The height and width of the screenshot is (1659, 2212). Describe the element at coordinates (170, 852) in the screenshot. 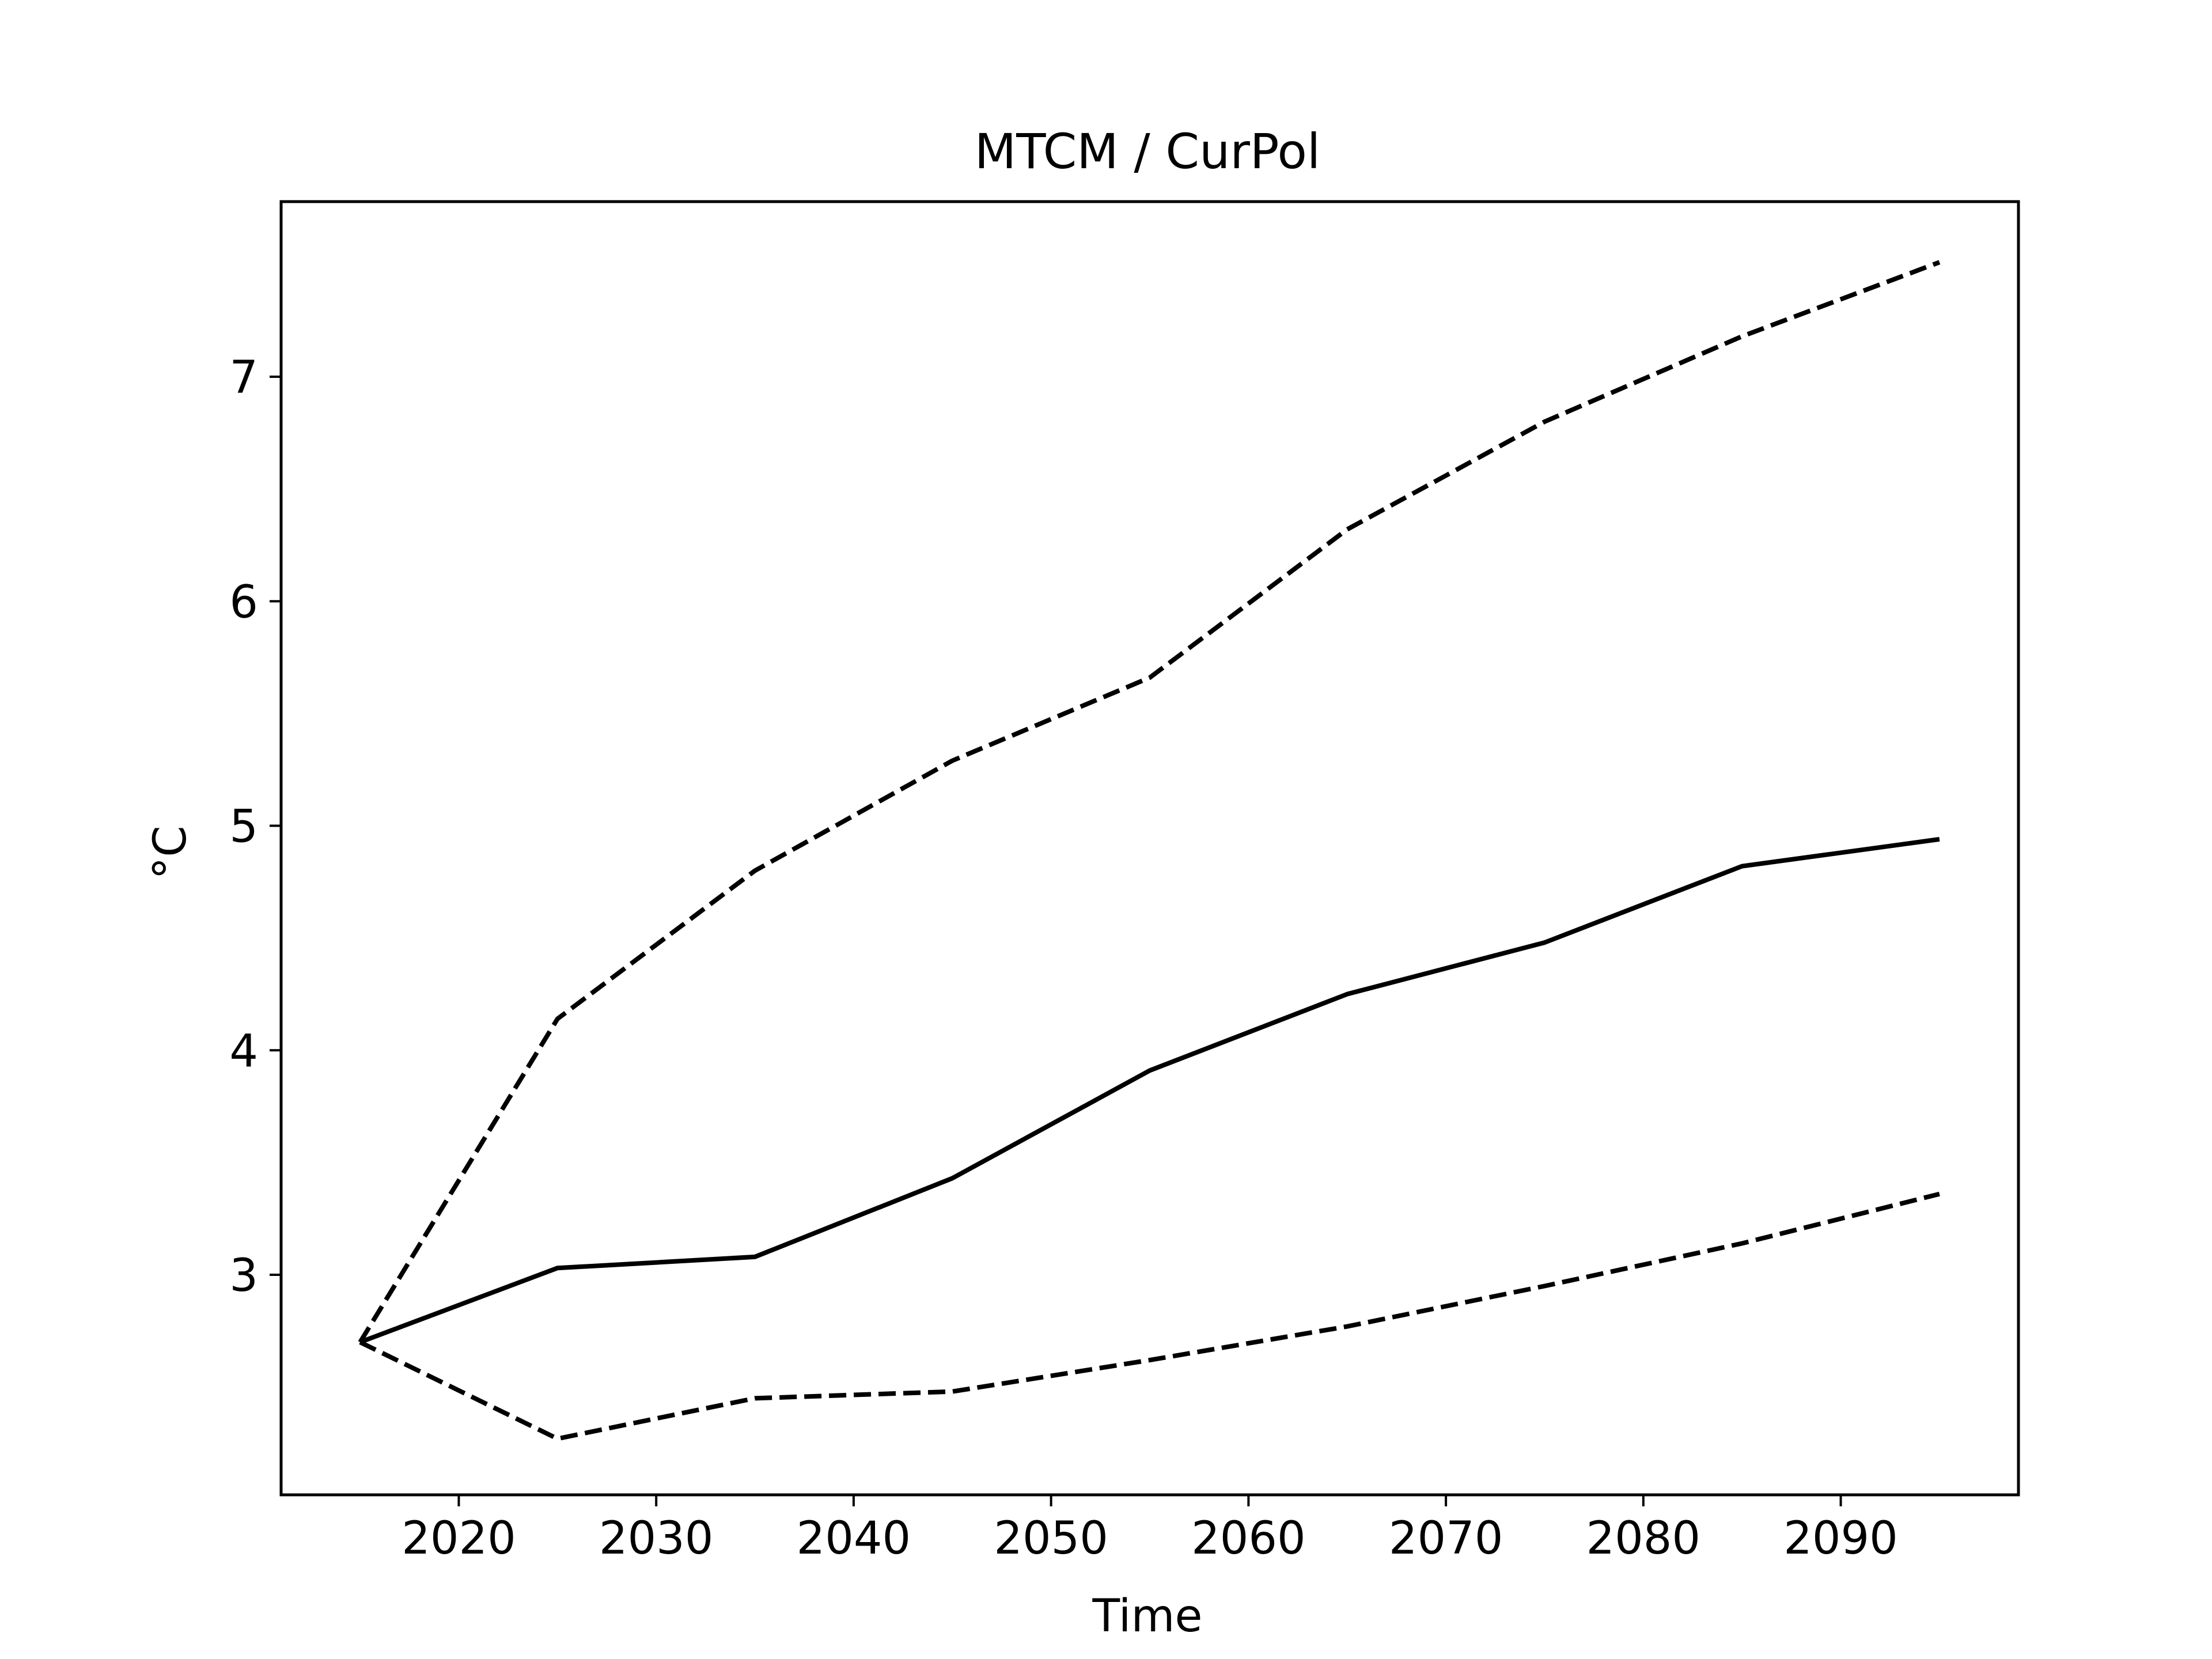

I see `y-axis-label: °C` at that location.